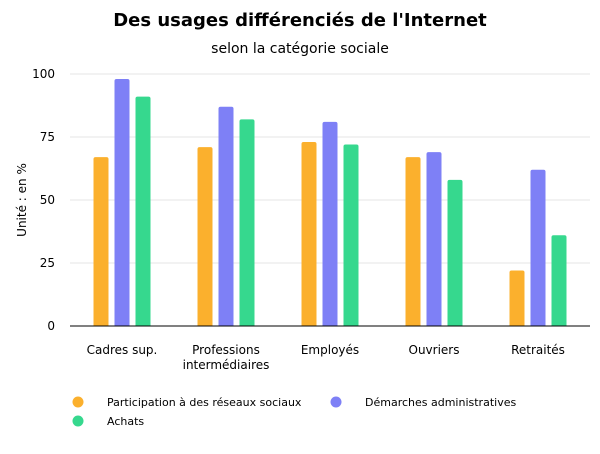 This screenshot has width=600, height=454. What do you see at coordinates (47, 137) in the screenshot?
I see `y-tick-label: 75` at bounding box center [47, 137].